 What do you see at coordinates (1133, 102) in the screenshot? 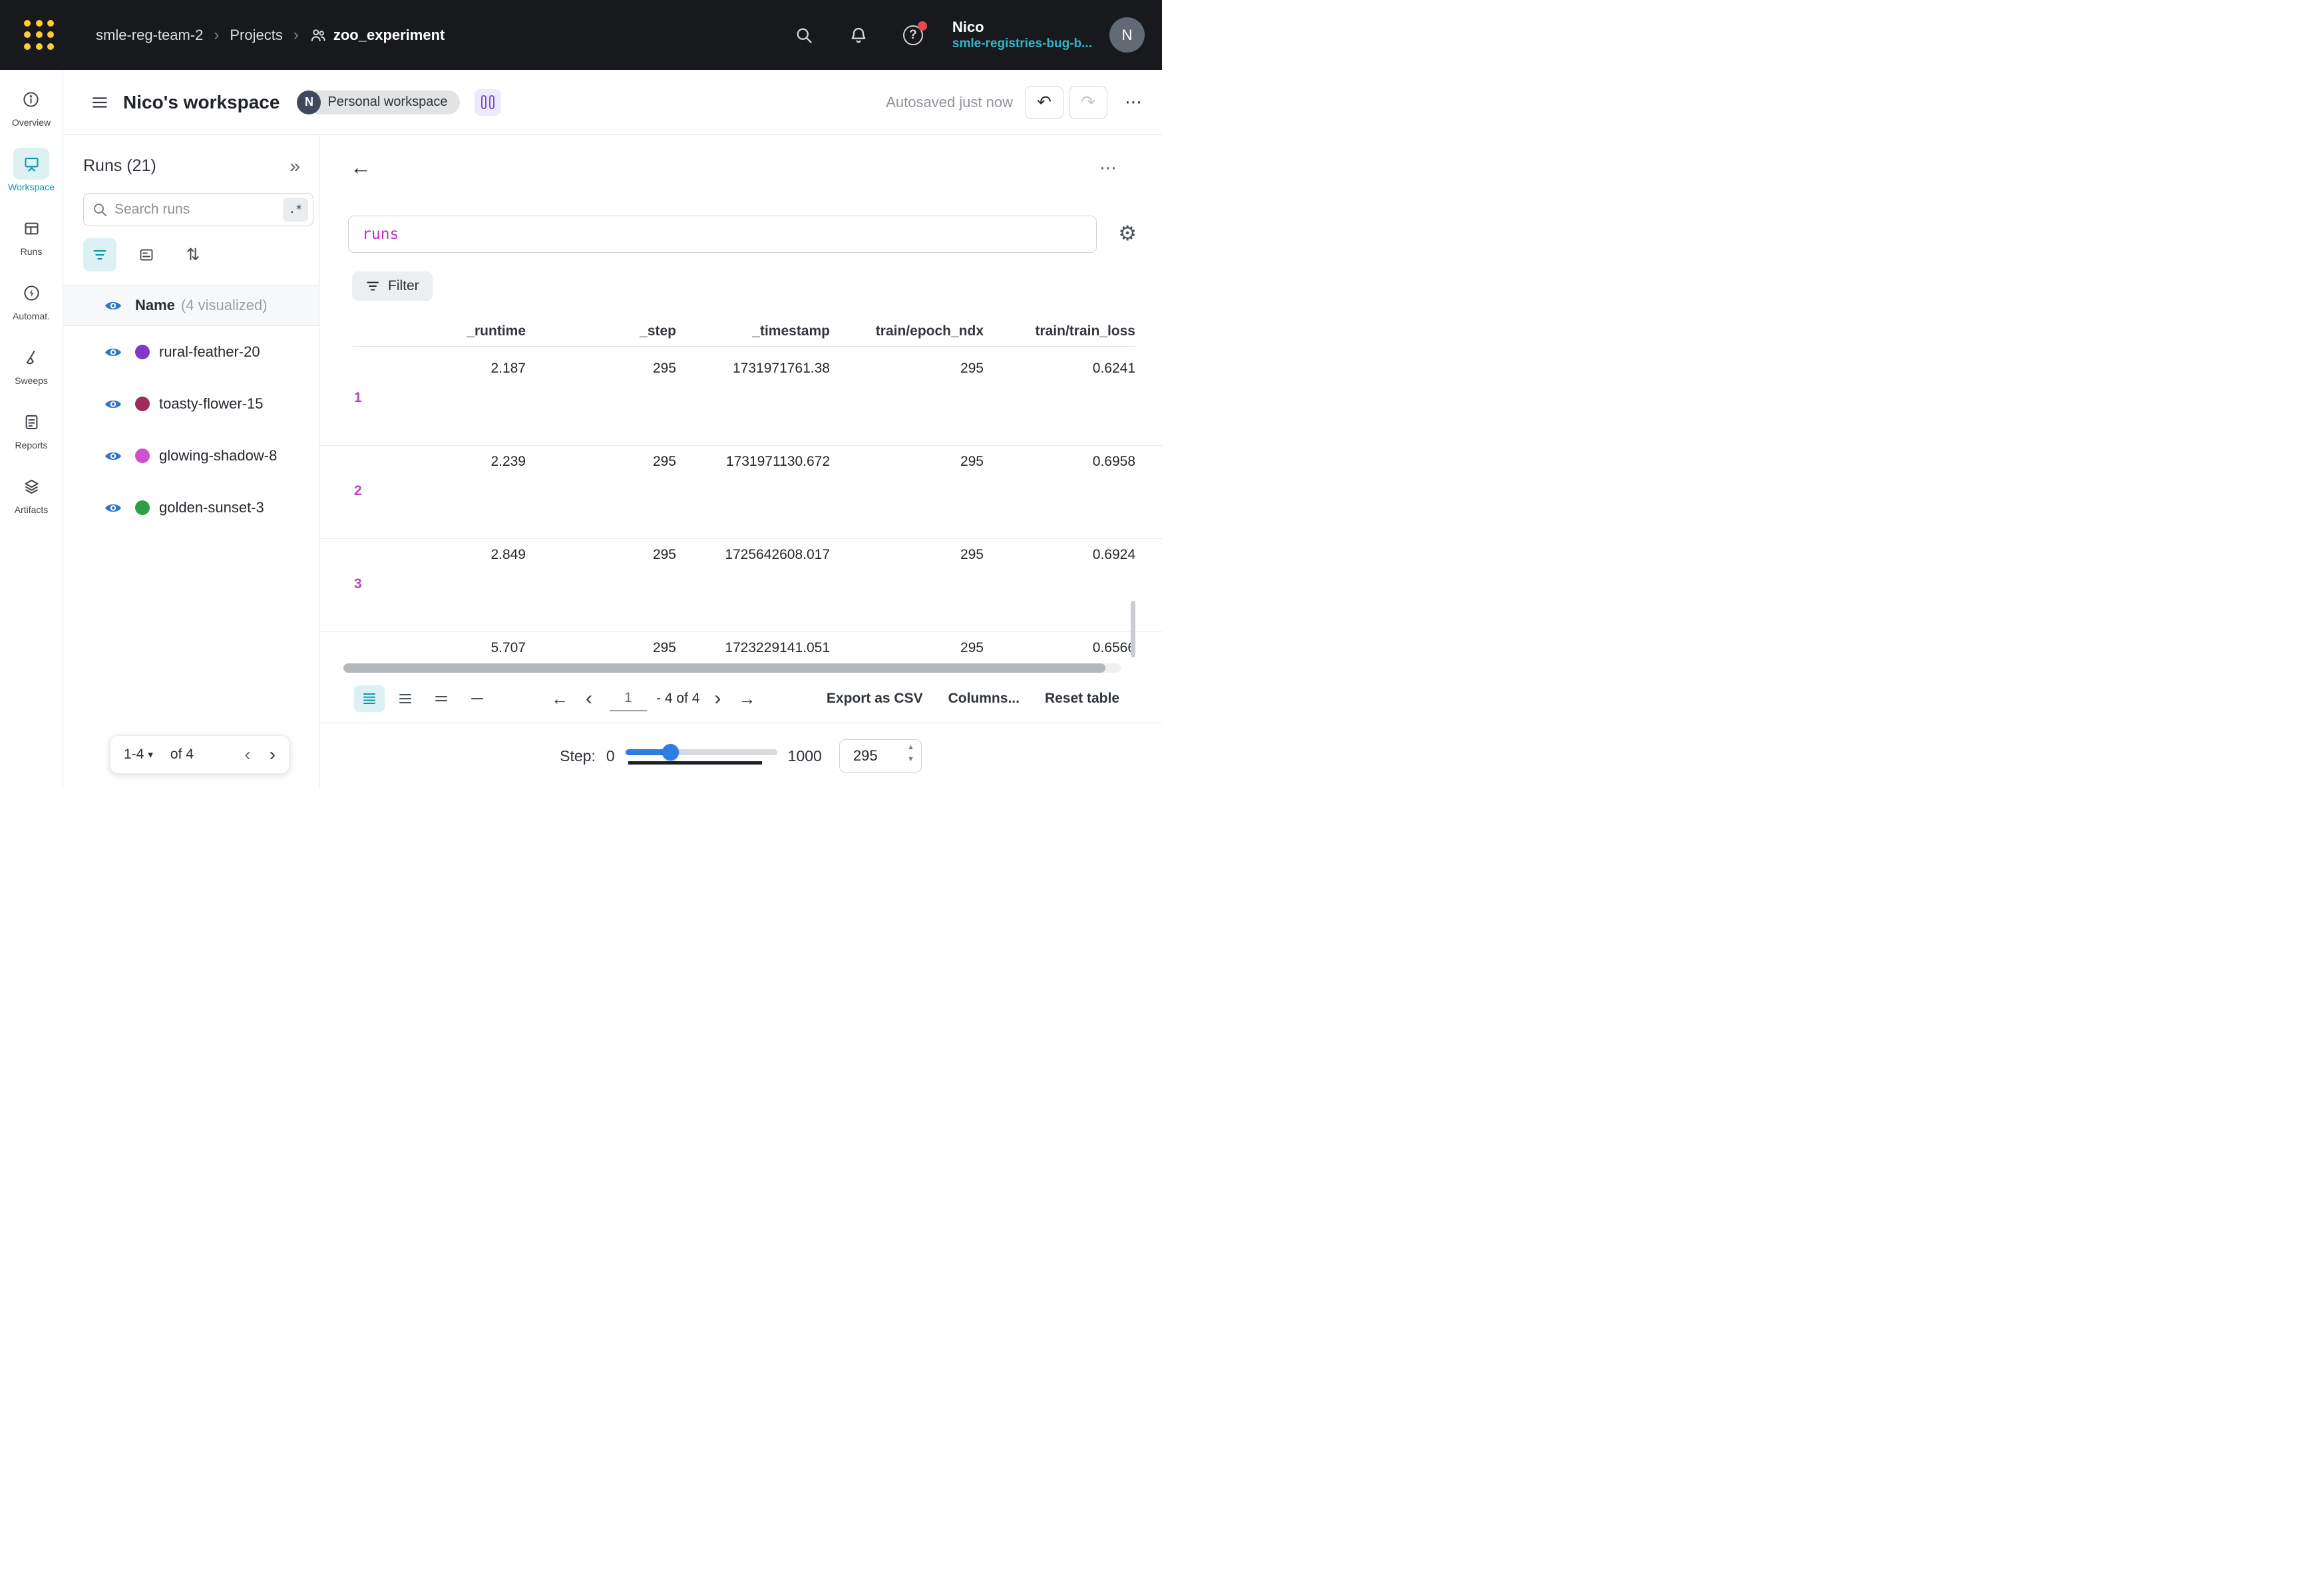
I see `workspace-overflow-menu: ⋯` at bounding box center [1133, 102].